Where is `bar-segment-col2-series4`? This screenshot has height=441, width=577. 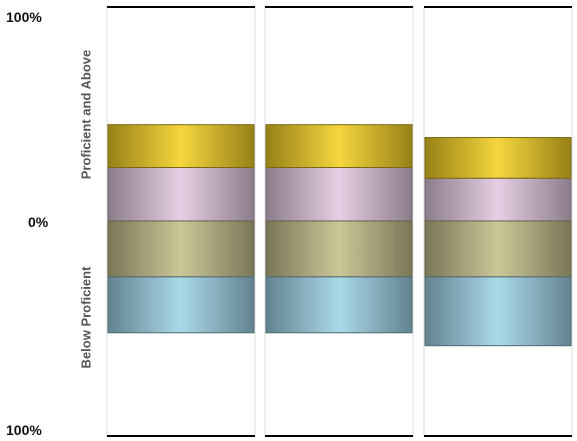 bar-segment-col2-series4 is located at coordinates (339, 305).